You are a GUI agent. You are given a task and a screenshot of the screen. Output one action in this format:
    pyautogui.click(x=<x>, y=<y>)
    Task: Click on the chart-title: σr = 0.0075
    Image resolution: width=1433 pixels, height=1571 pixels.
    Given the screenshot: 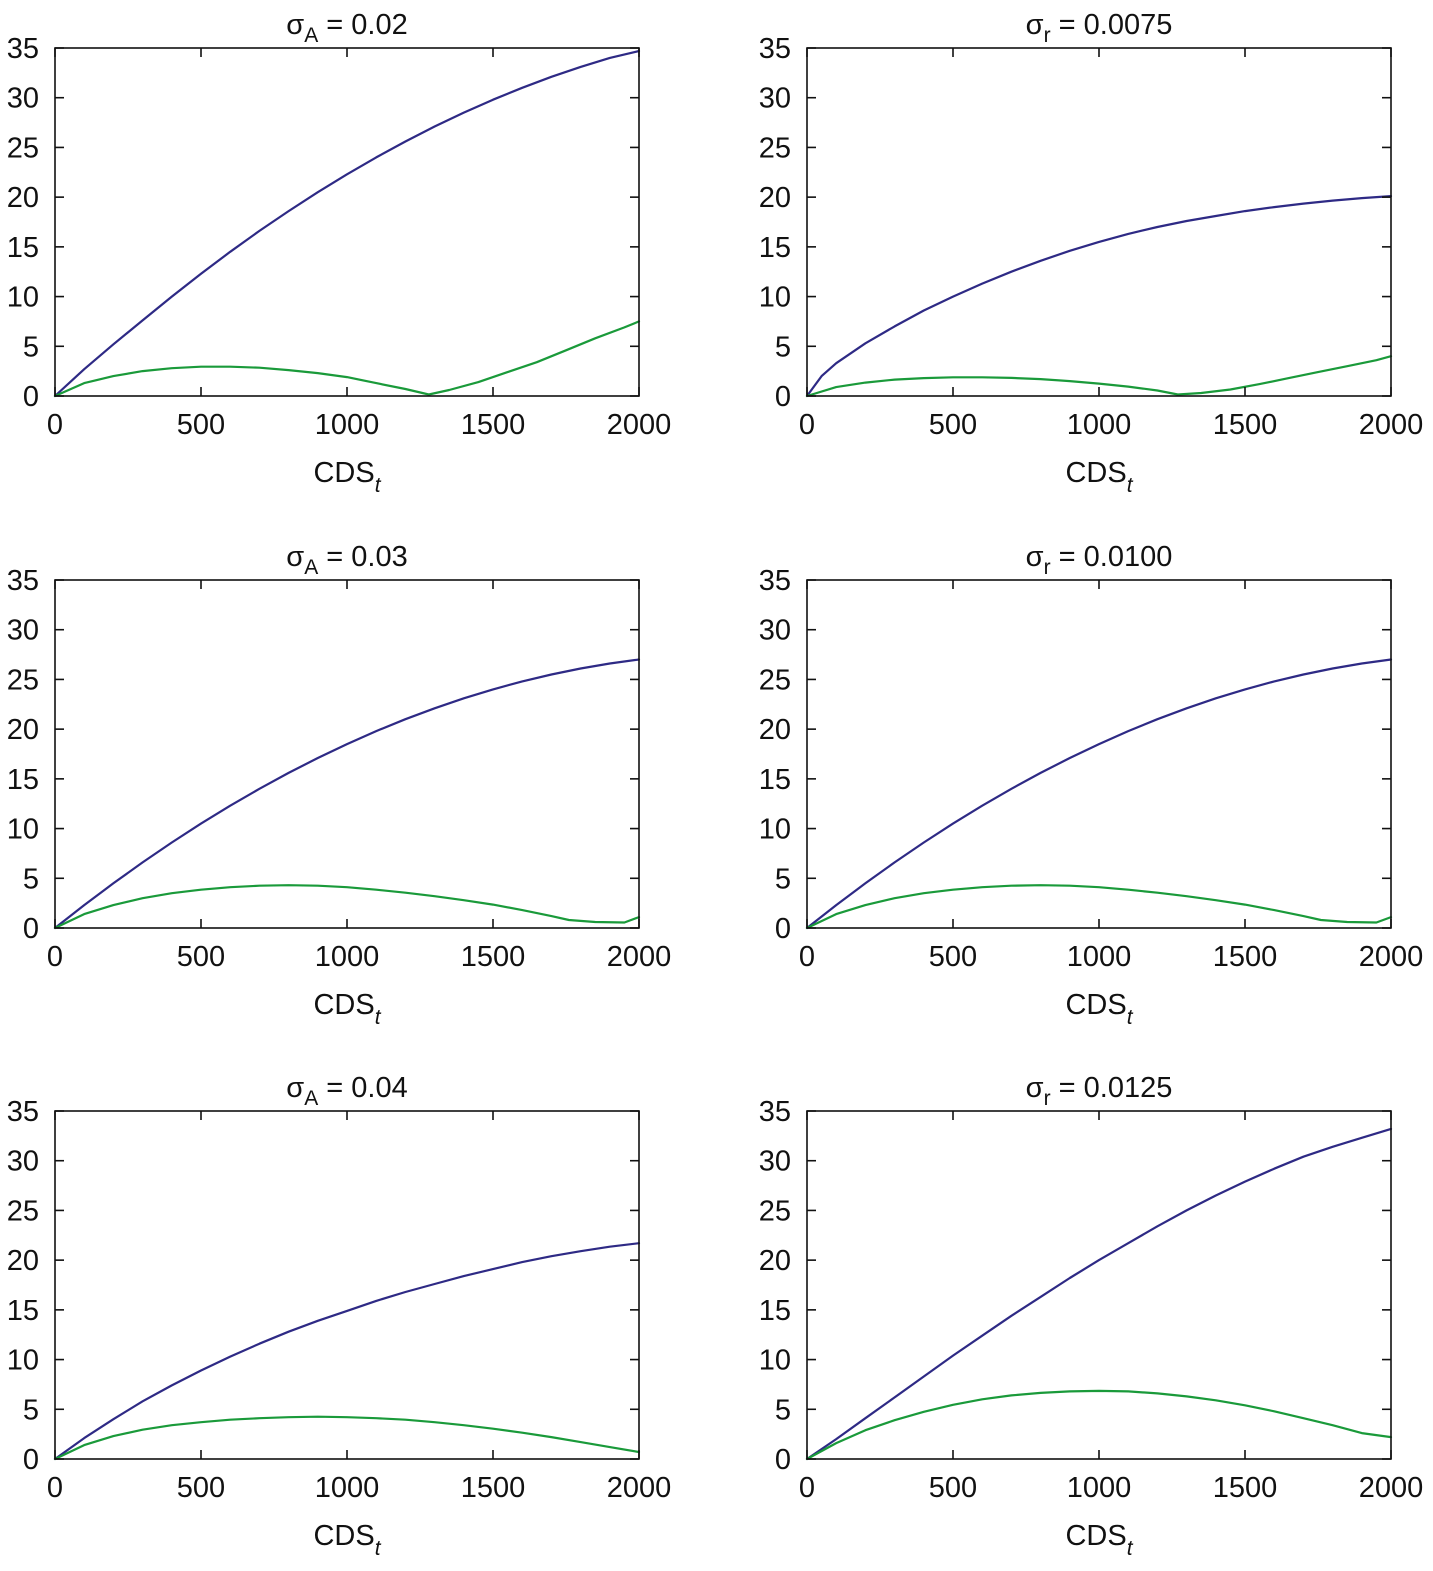 What is the action you would take?
    pyautogui.click(x=1099, y=28)
    